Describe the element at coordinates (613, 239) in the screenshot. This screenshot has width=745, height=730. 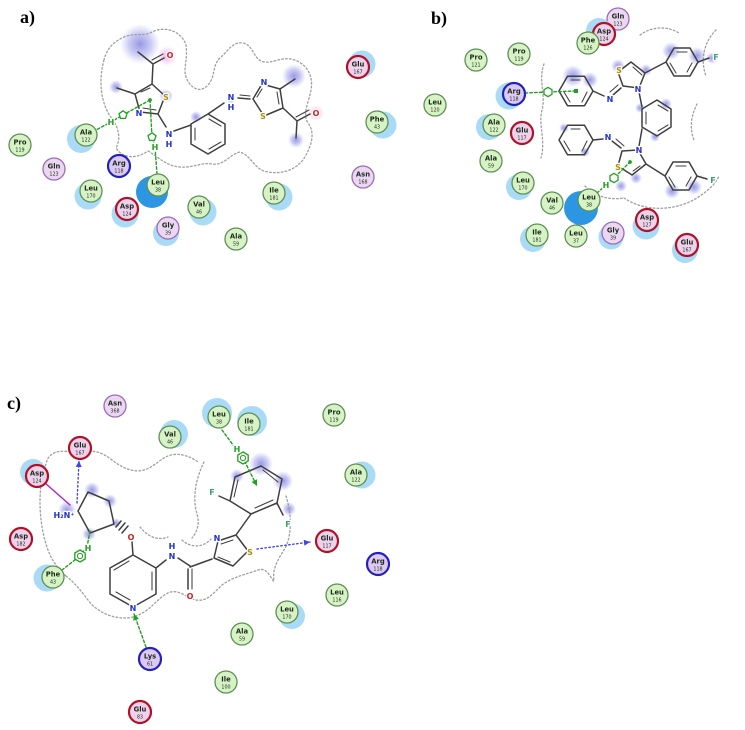
I see `residue-number: 39` at that location.